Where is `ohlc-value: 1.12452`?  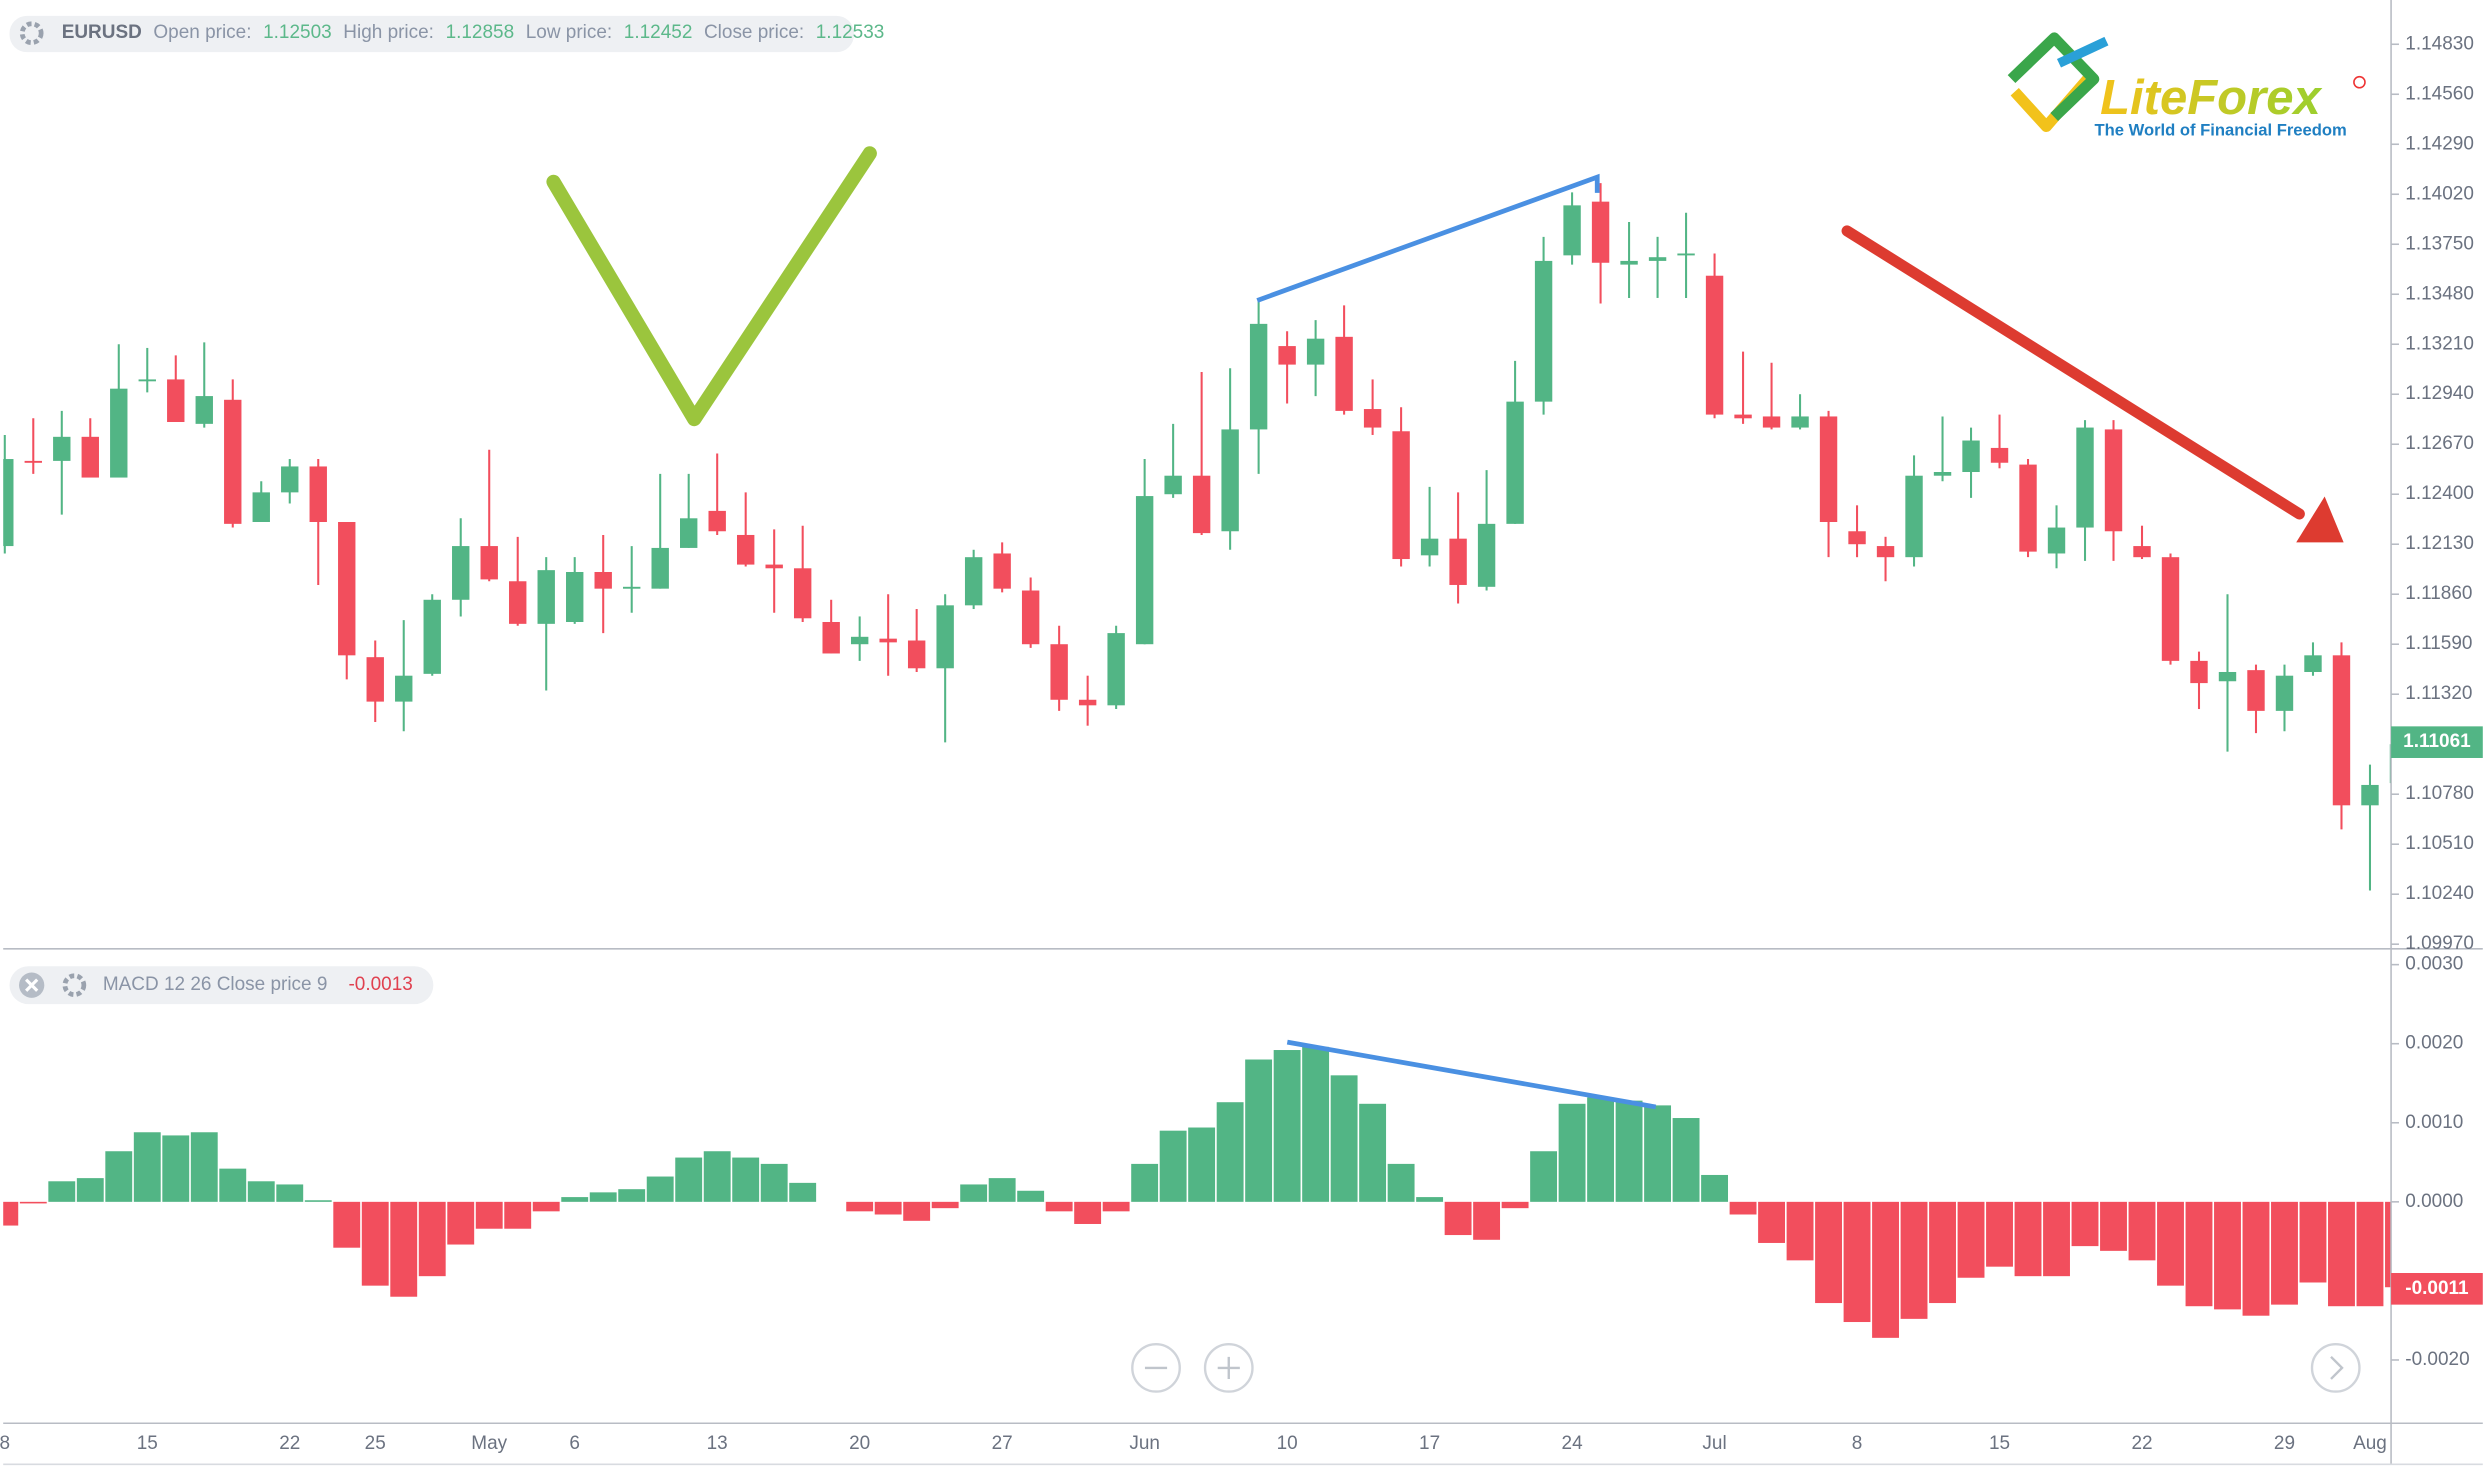
ohlc-value: 1.12452 is located at coordinates (658, 32).